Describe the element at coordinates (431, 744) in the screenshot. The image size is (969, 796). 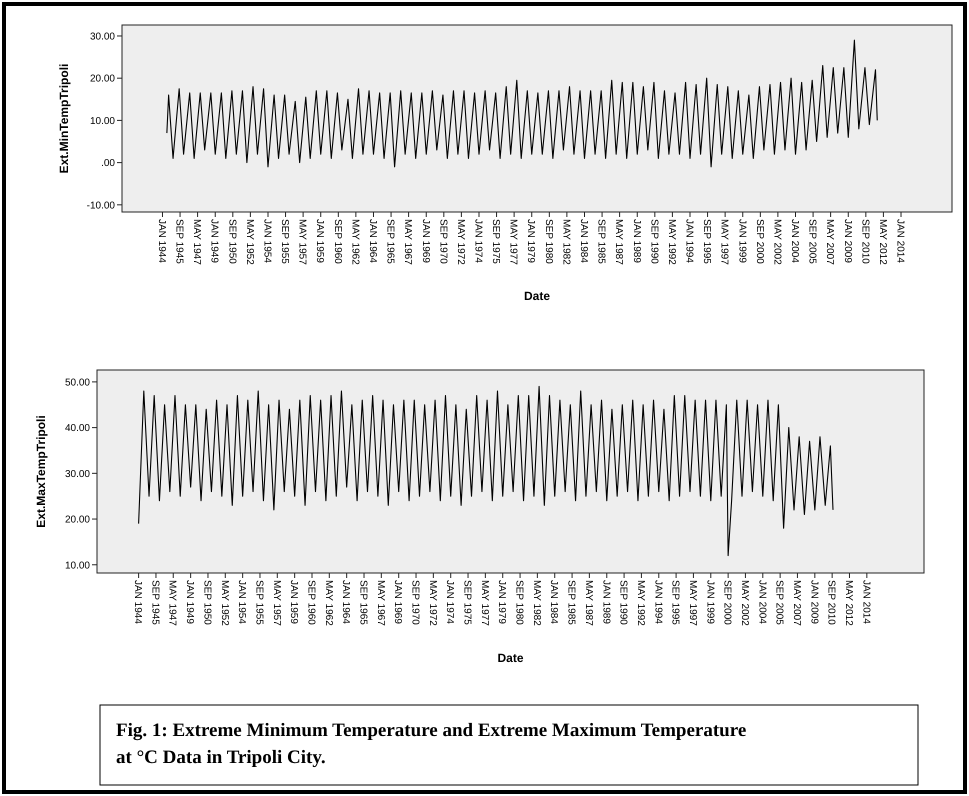
I see `caption: Fig. 1: Extreme Minimum Temperature and Extreme Maximum Temperature at °C Data in Tripoli City.` at that location.